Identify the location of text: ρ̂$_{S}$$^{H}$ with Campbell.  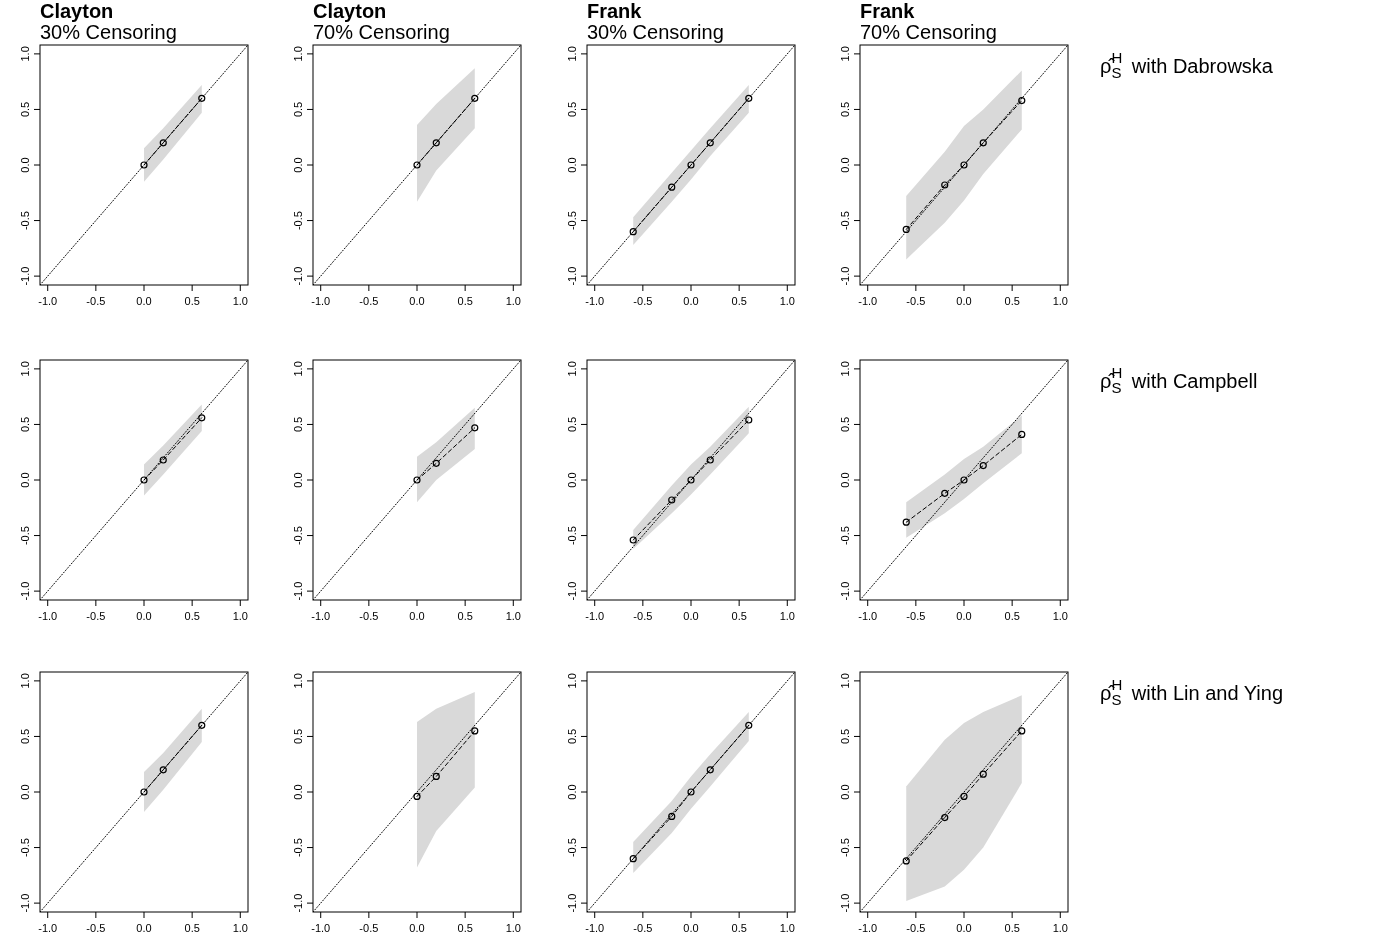
(1179, 379).